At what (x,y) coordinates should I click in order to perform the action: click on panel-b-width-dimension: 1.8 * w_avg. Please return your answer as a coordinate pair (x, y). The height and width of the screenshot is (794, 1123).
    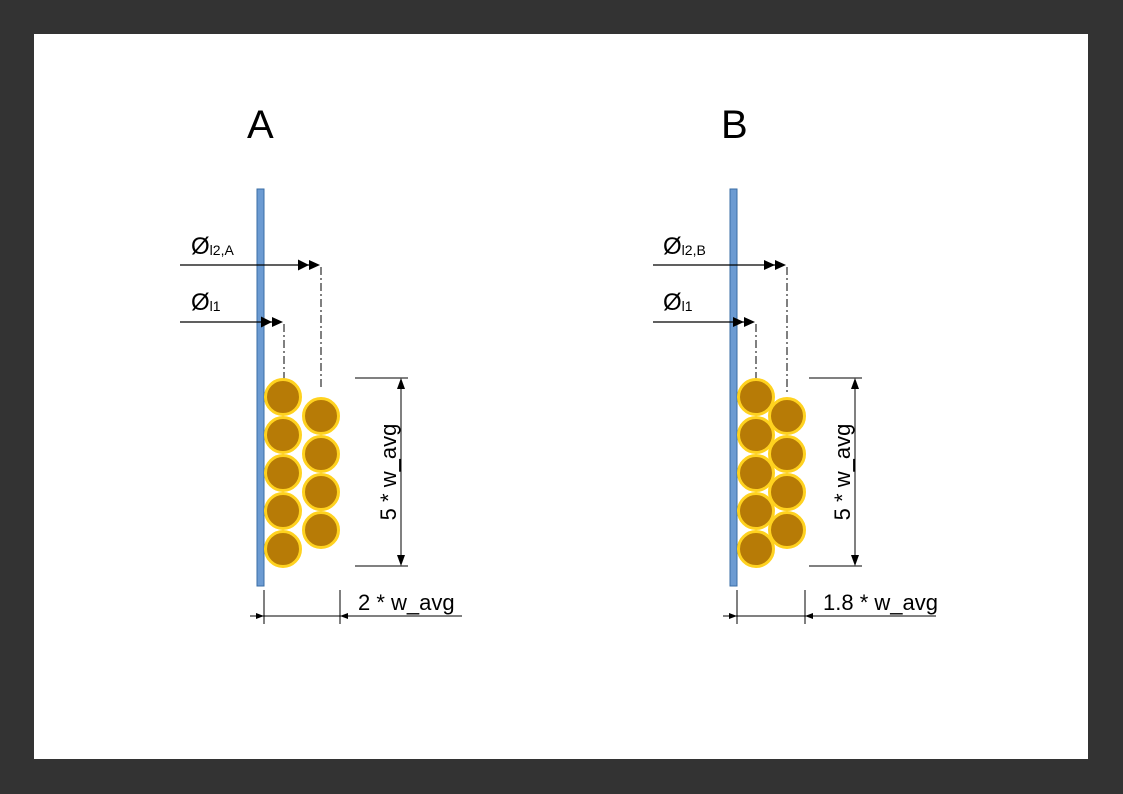
    Looking at the image, I should click on (830, 607).